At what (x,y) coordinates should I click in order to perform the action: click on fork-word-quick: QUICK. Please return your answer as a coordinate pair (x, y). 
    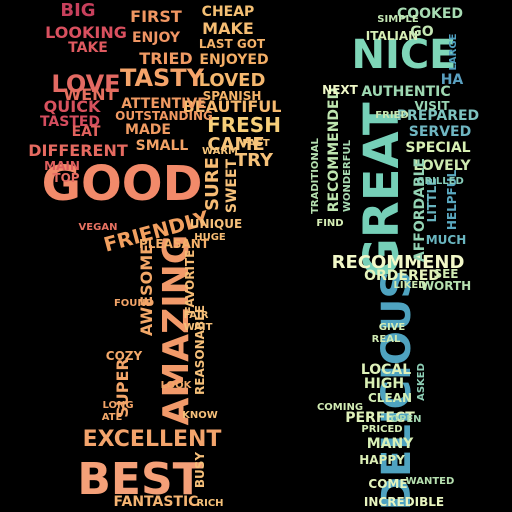
    Looking at the image, I should click on (72, 106).